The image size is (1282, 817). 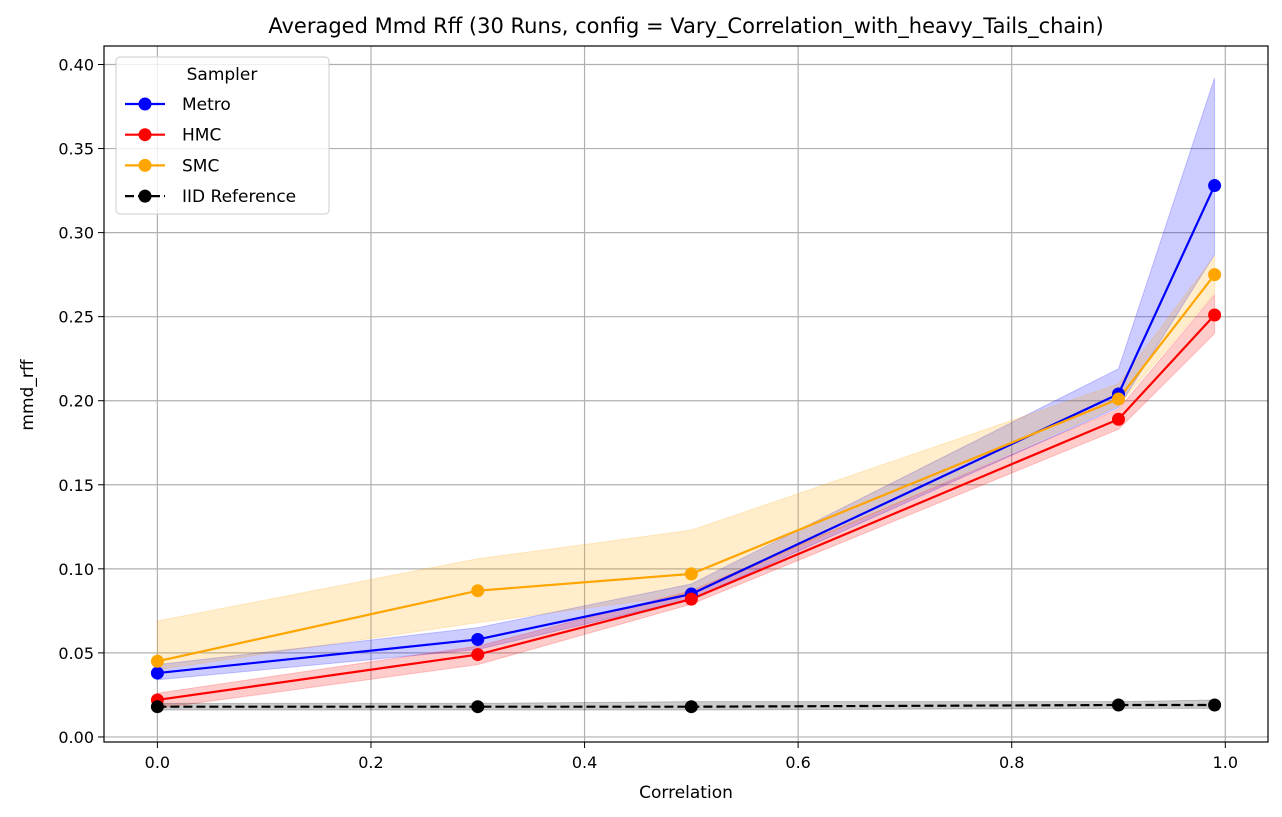 What do you see at coordinates (157, 762) in the screenshot?
I see `x-tick-label: 0.0` at bounding box center [157, 762].